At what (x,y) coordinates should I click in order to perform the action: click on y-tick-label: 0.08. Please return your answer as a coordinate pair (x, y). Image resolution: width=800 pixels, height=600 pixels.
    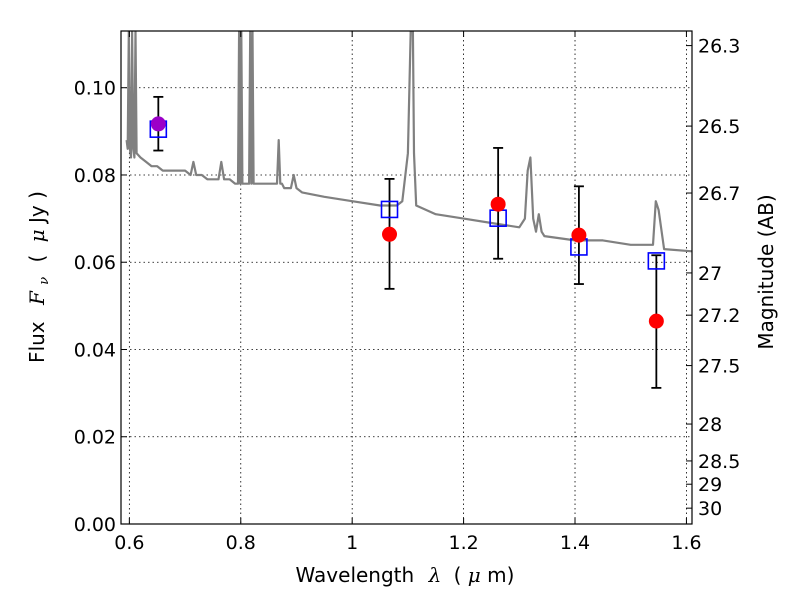
    Looking at the image, I should click on (95, 176).